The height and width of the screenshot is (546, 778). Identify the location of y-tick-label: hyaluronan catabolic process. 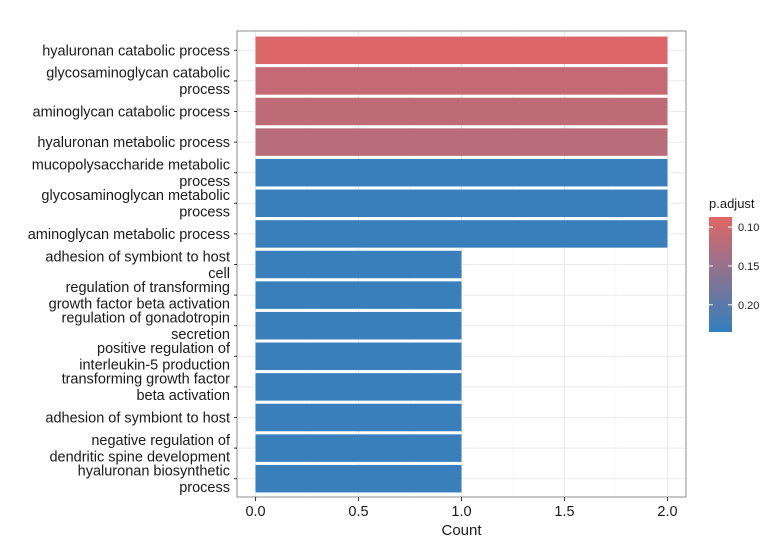
(136, 51).